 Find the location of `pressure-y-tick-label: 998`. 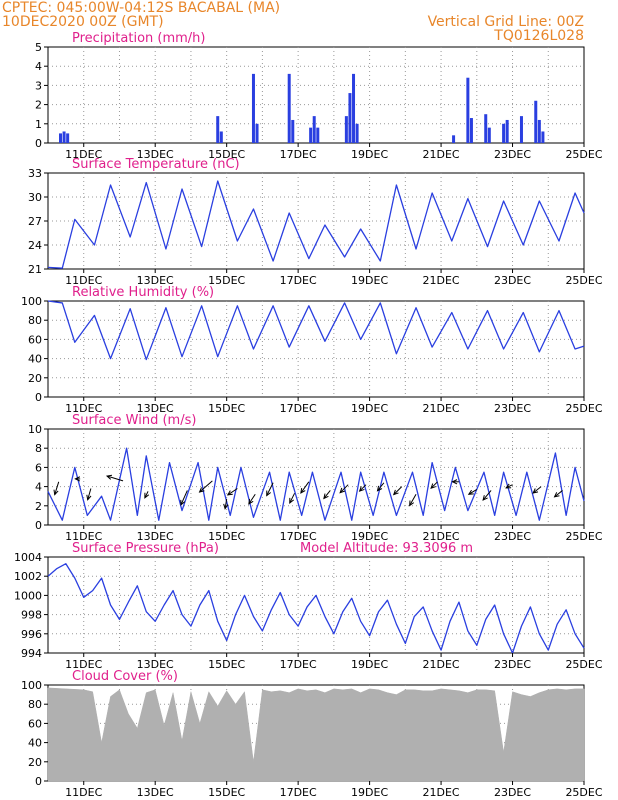

pressure-y-tick-label: 998 is located at coordinates (31, 615).